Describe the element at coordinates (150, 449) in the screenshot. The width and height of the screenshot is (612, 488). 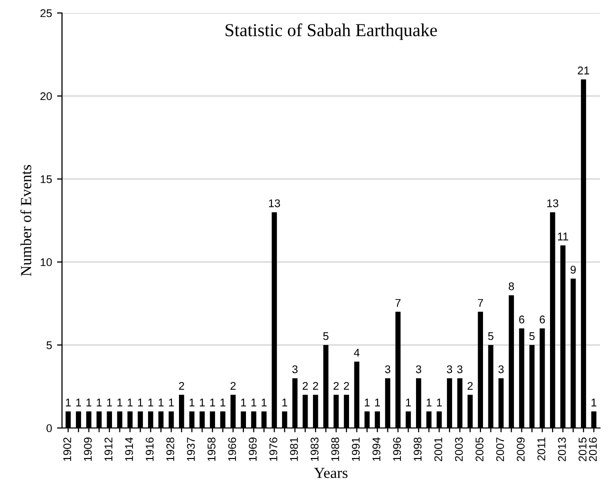
I see `x-tick-label: 1916` at that location.